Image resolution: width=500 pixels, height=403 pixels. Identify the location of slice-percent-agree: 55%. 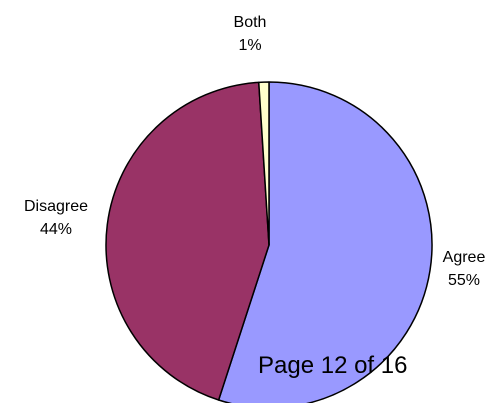
(464, 280).